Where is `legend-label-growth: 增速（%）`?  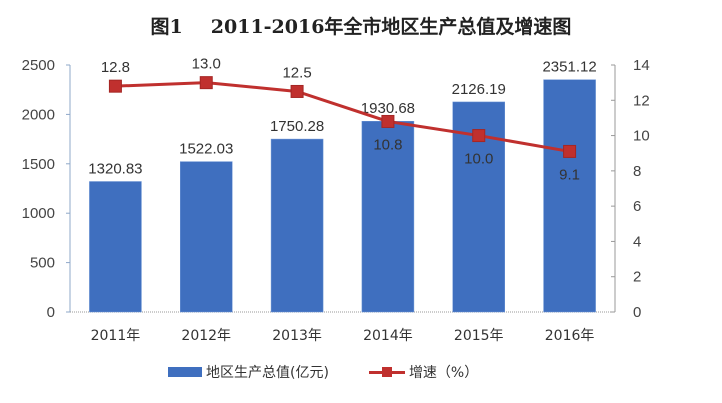
legend-label-growth: 增速（%） is located at coordinates (443, 373).